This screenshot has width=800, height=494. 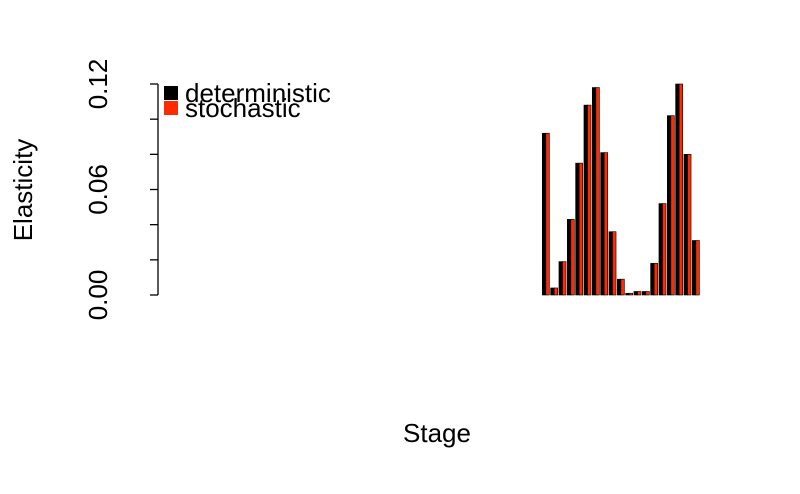 I want to click on x-axis-label: Stage, so click(x=437, y=433).